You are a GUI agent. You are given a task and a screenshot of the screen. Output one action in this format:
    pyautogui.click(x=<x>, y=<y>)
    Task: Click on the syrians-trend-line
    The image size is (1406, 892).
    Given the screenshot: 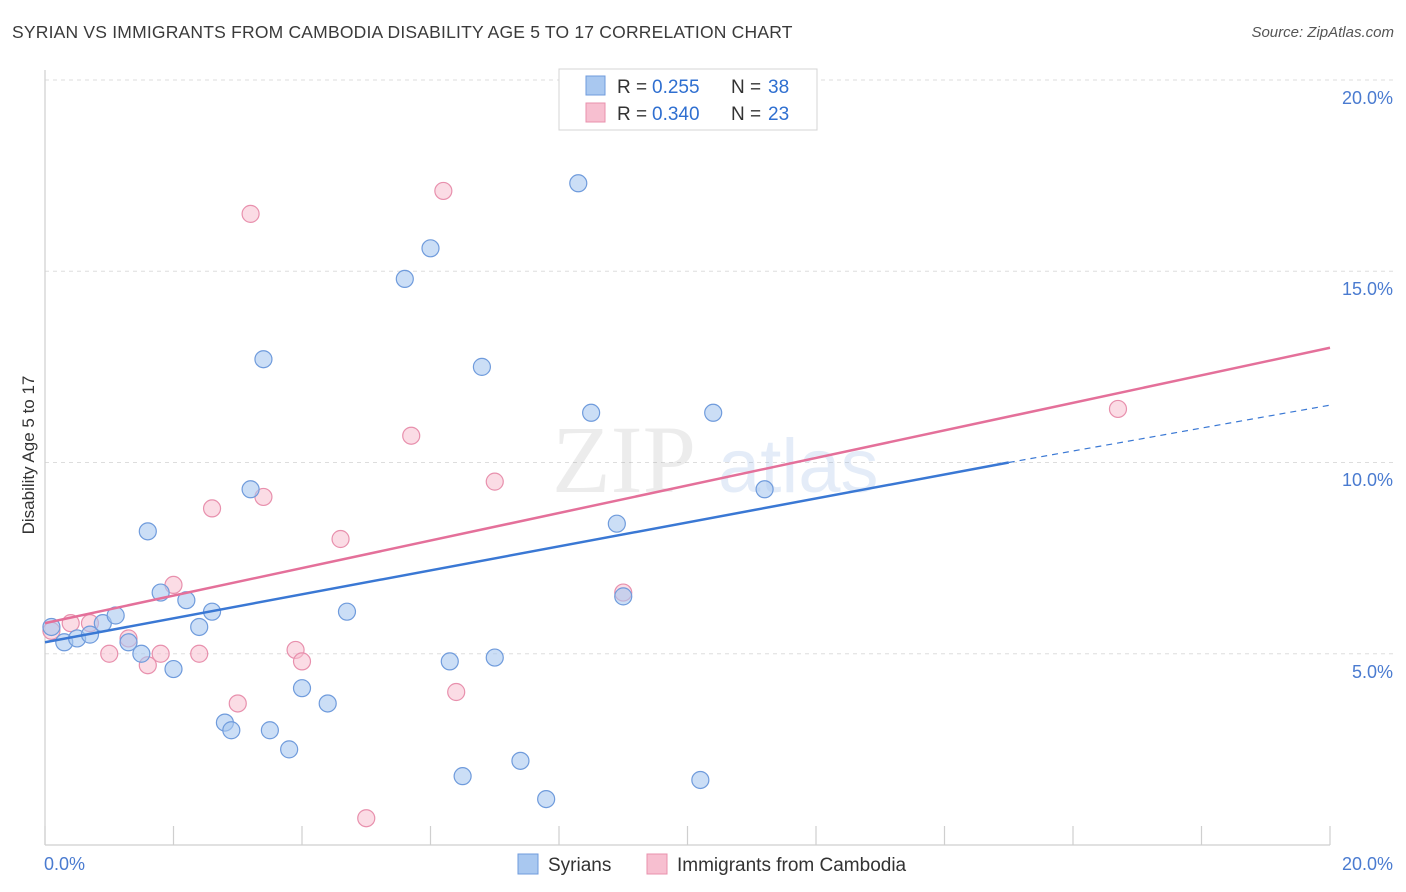 What is the action you would take?
    pyautogui.click(x=526, y=552)
    